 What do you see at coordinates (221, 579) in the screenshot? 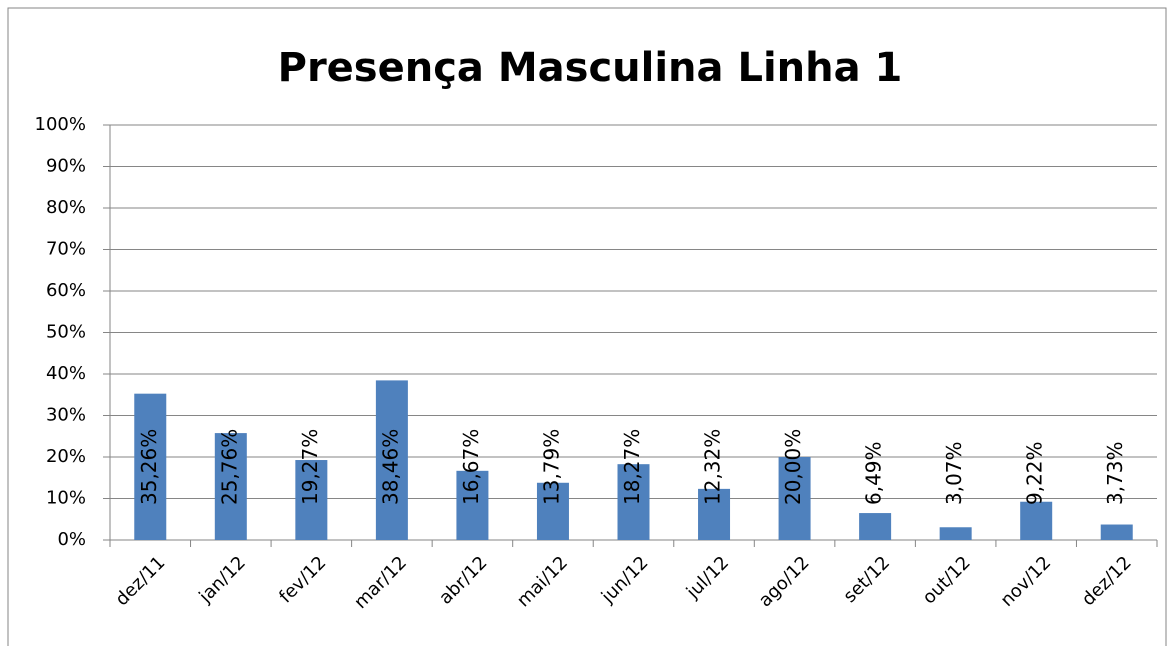
I see `x-tick-label: jan/12` at bounding box center [221, 579].